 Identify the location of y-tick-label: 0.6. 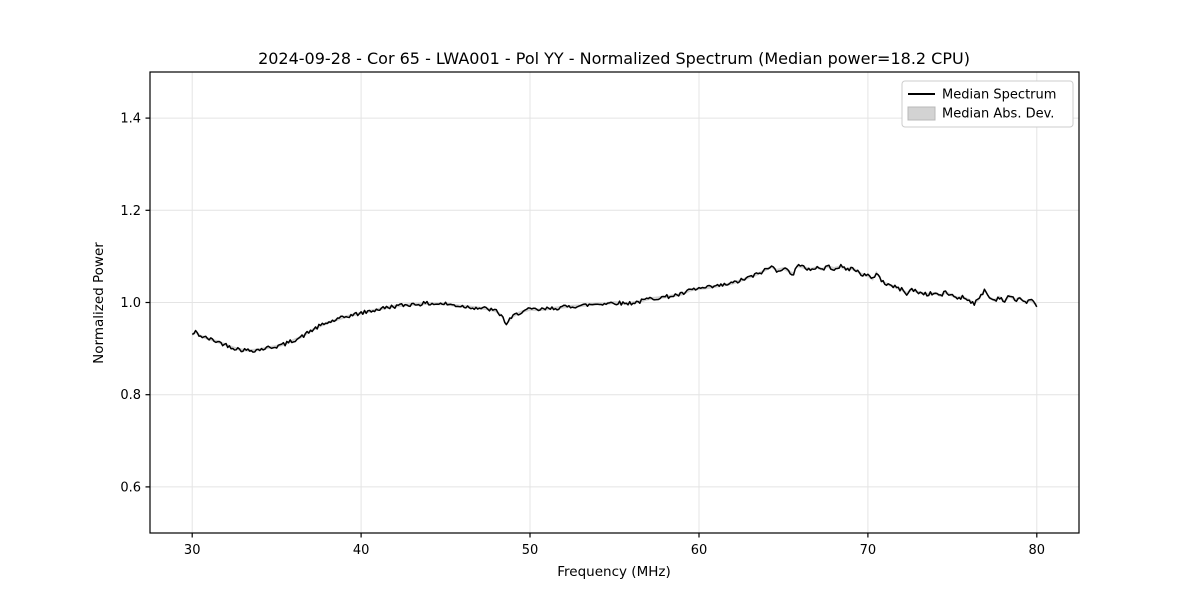
(130, 487).